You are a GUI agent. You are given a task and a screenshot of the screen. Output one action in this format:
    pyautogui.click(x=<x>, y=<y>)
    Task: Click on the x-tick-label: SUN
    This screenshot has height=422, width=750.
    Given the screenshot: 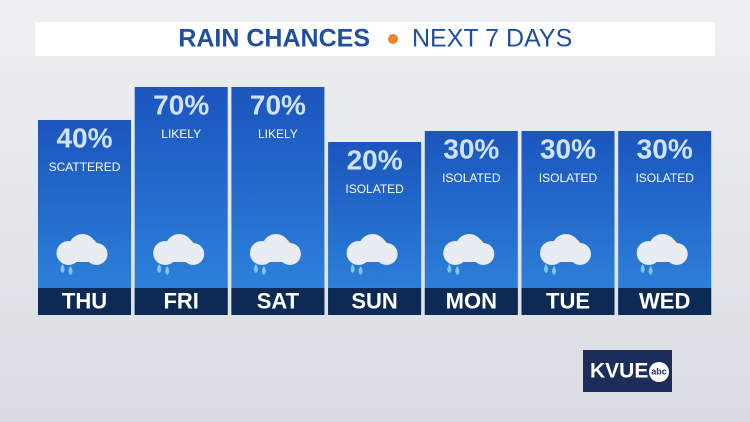 What is the action you would take?
    pyautogui.click(x=374, y=300)
    